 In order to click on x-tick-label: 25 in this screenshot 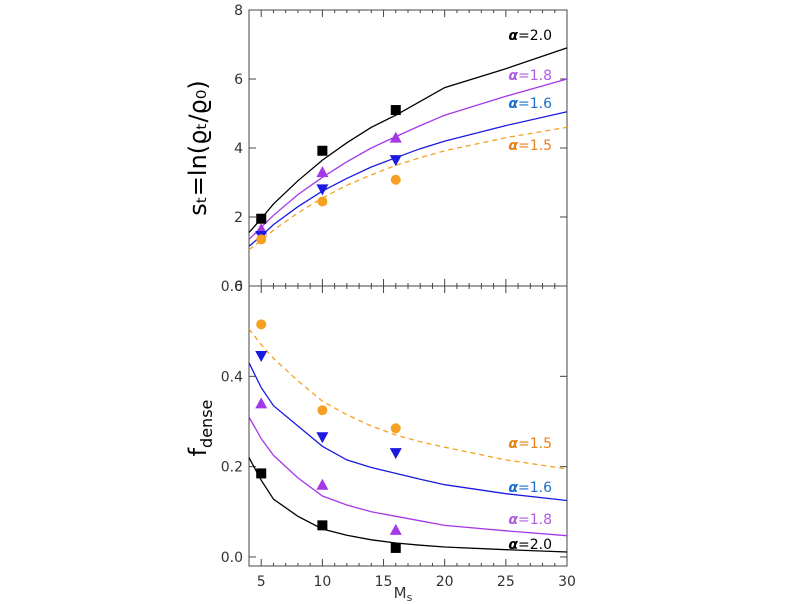, I will do `click(506, 582)`.